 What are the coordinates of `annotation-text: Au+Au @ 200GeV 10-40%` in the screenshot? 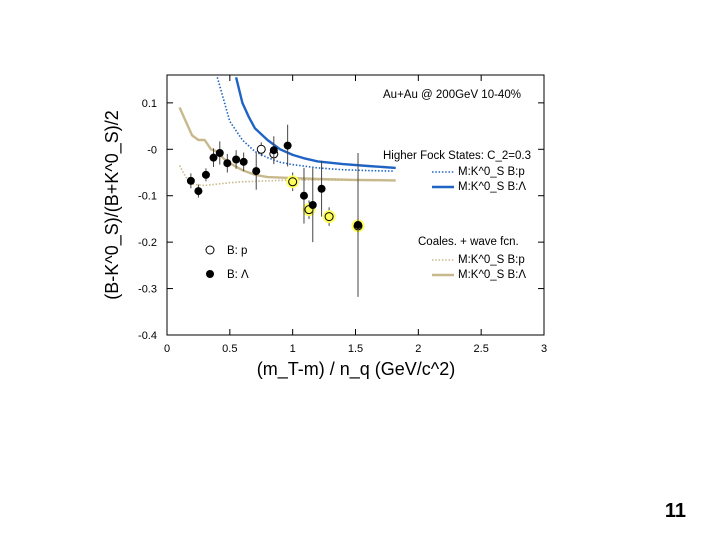 It's located at (452, 95).